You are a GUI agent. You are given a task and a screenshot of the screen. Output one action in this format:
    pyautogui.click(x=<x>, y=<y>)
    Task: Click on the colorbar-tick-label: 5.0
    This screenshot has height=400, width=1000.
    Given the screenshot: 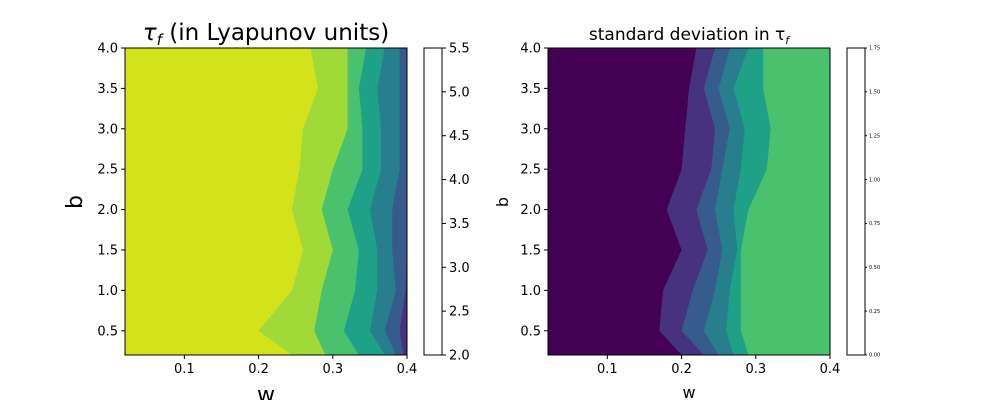 What is the action you would take?
    pyautogui.click(x=459, y=92)
    